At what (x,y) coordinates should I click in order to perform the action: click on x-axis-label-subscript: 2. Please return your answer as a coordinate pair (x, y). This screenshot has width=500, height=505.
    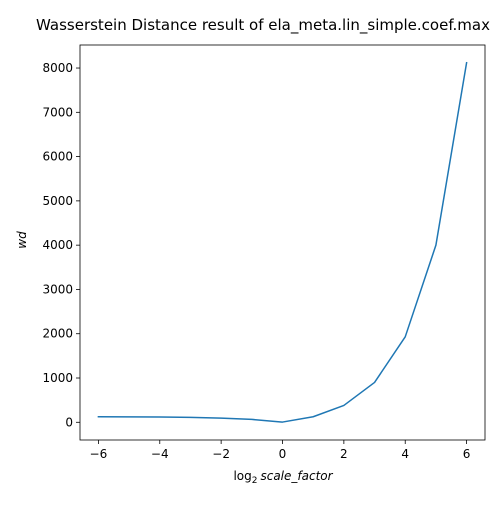
    Looking at the image, I should click on (255, 481).